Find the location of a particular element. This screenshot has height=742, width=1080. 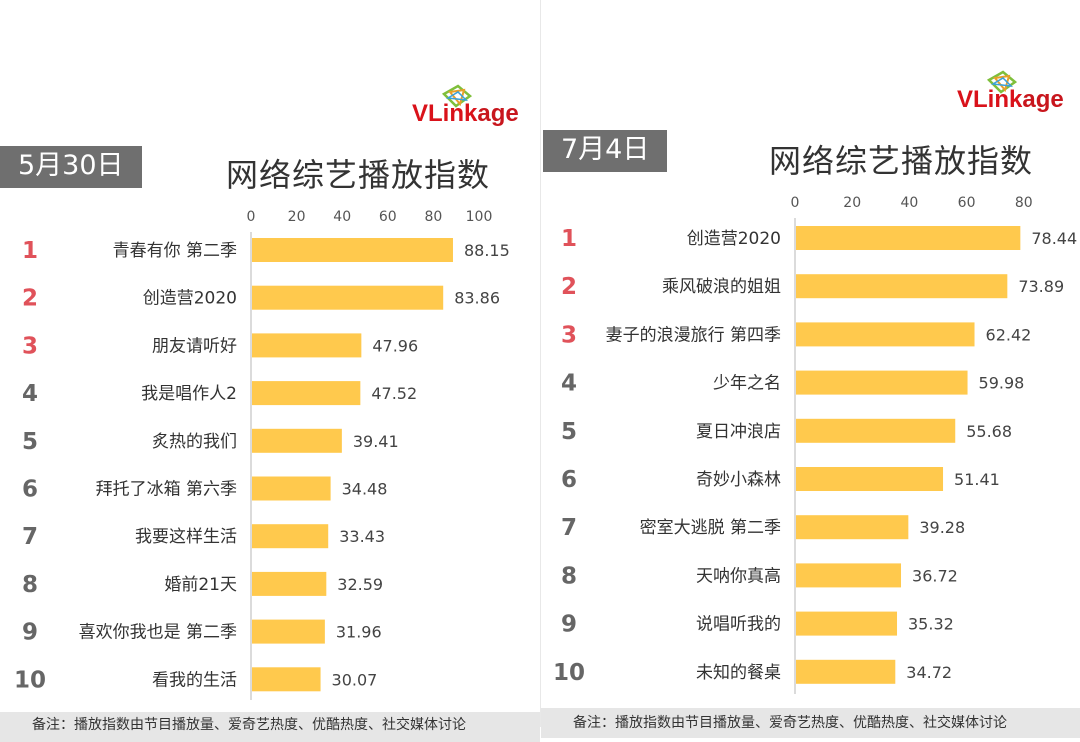

category-label: 乘风破浪的姐姐 is located at coordinates (721, 287).